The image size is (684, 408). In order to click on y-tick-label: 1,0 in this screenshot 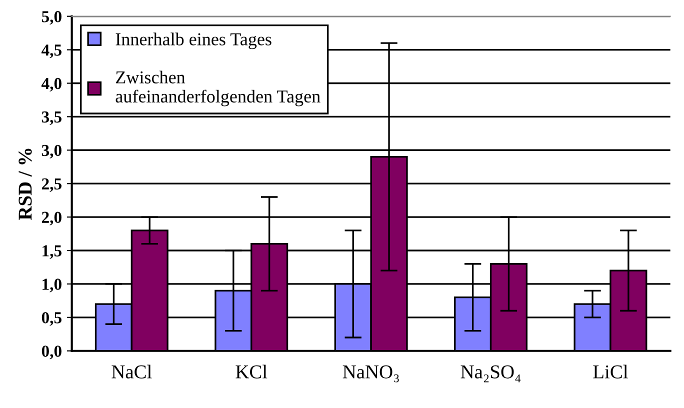, I will do `click(52, 285)`.